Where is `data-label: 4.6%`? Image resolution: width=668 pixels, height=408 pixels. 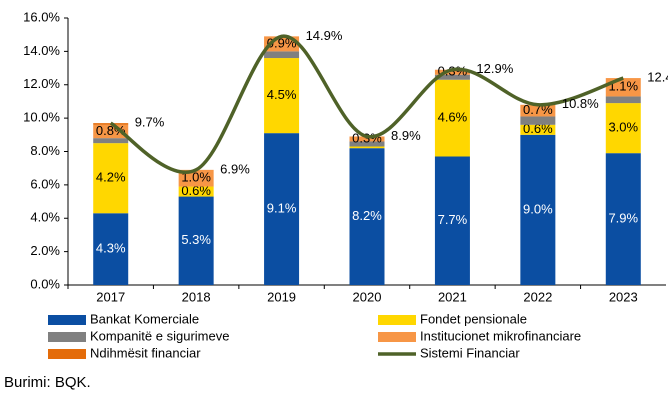 data-label: 4.6% is located at coordinates (453, 117).